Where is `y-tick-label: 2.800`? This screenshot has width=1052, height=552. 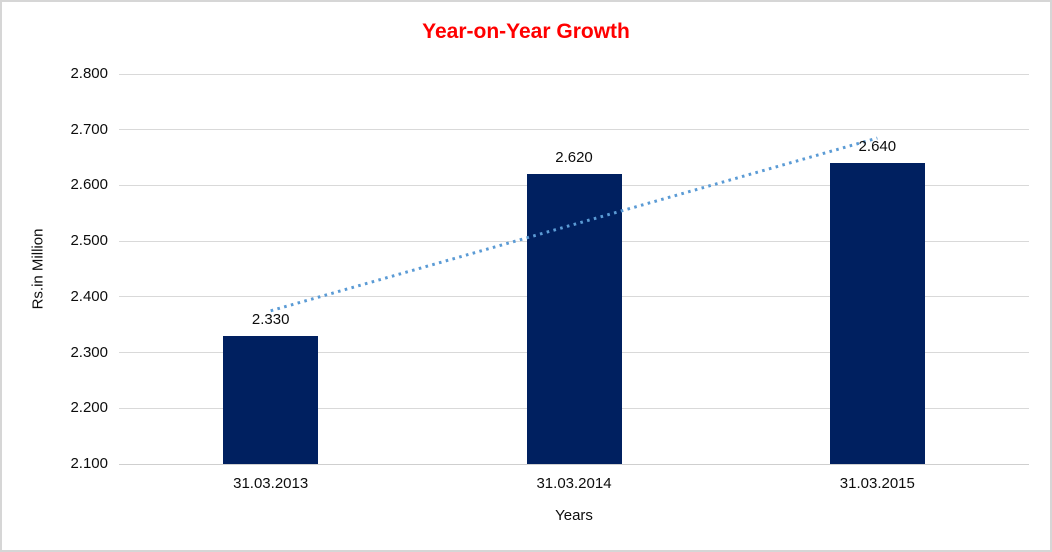 y-tick-label: 2.800 is located at coordinates (89, 73).